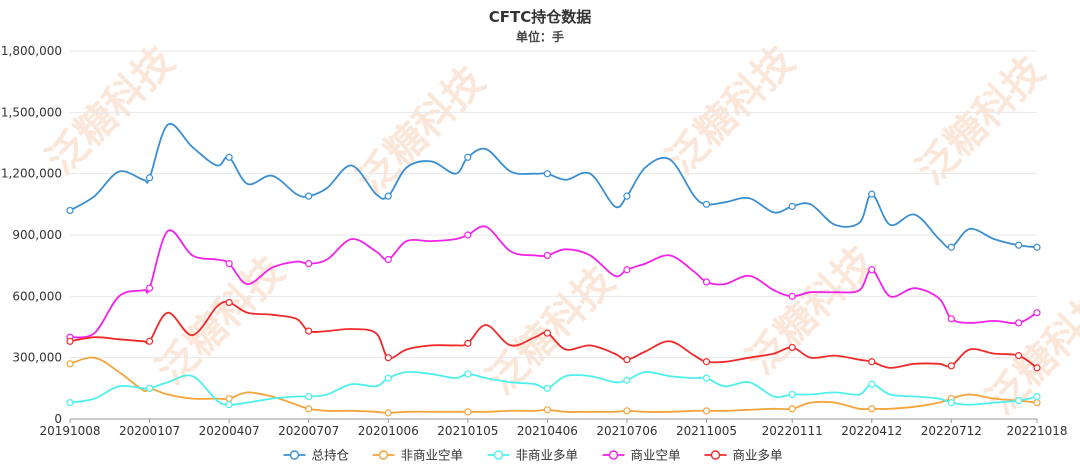 Image resolution: width=1080 pixels, height=470 pixels. Describe the element at coordinates (540, 17) in the screenshot. I see `chart-title: CFTC持仓数据` at that location.